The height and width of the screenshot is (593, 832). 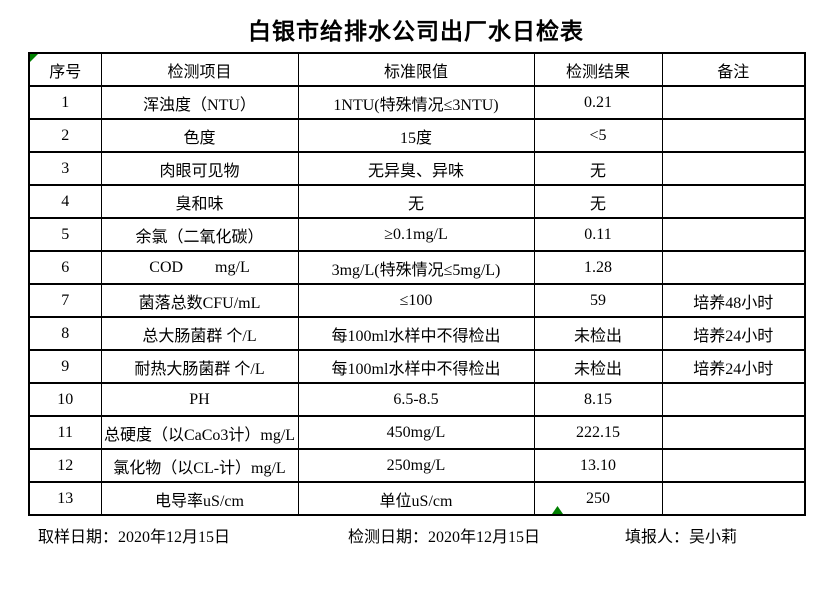 I want to click on cell-limit: 15度, so click(x=416, y=135).